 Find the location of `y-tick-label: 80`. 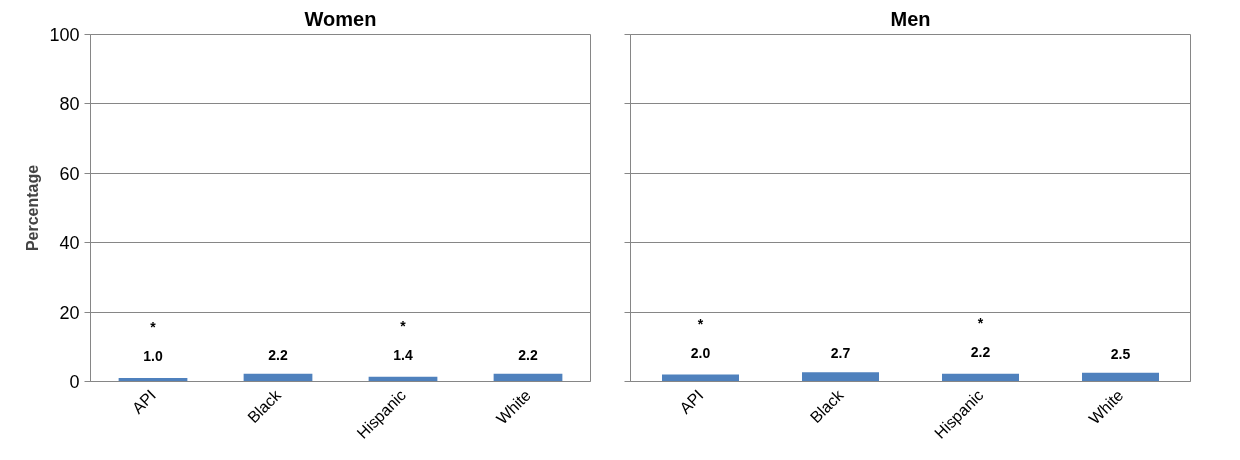

y-tick-label: 80 is located at coordinates (69, 104).